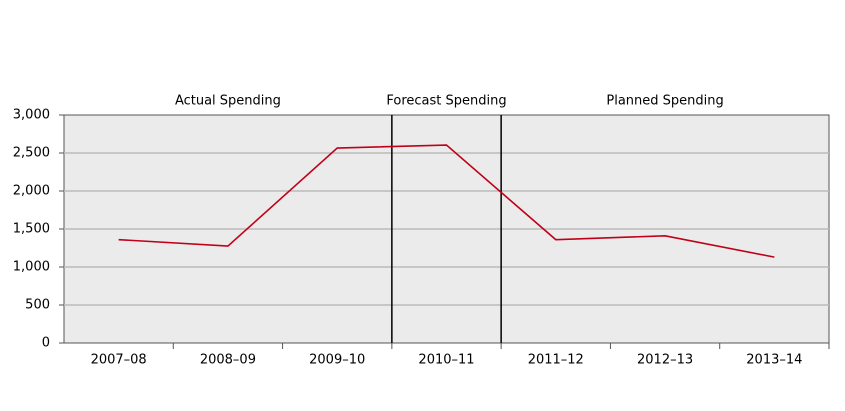  I want to click on section-label: Planned Spending, so click(664, 101).